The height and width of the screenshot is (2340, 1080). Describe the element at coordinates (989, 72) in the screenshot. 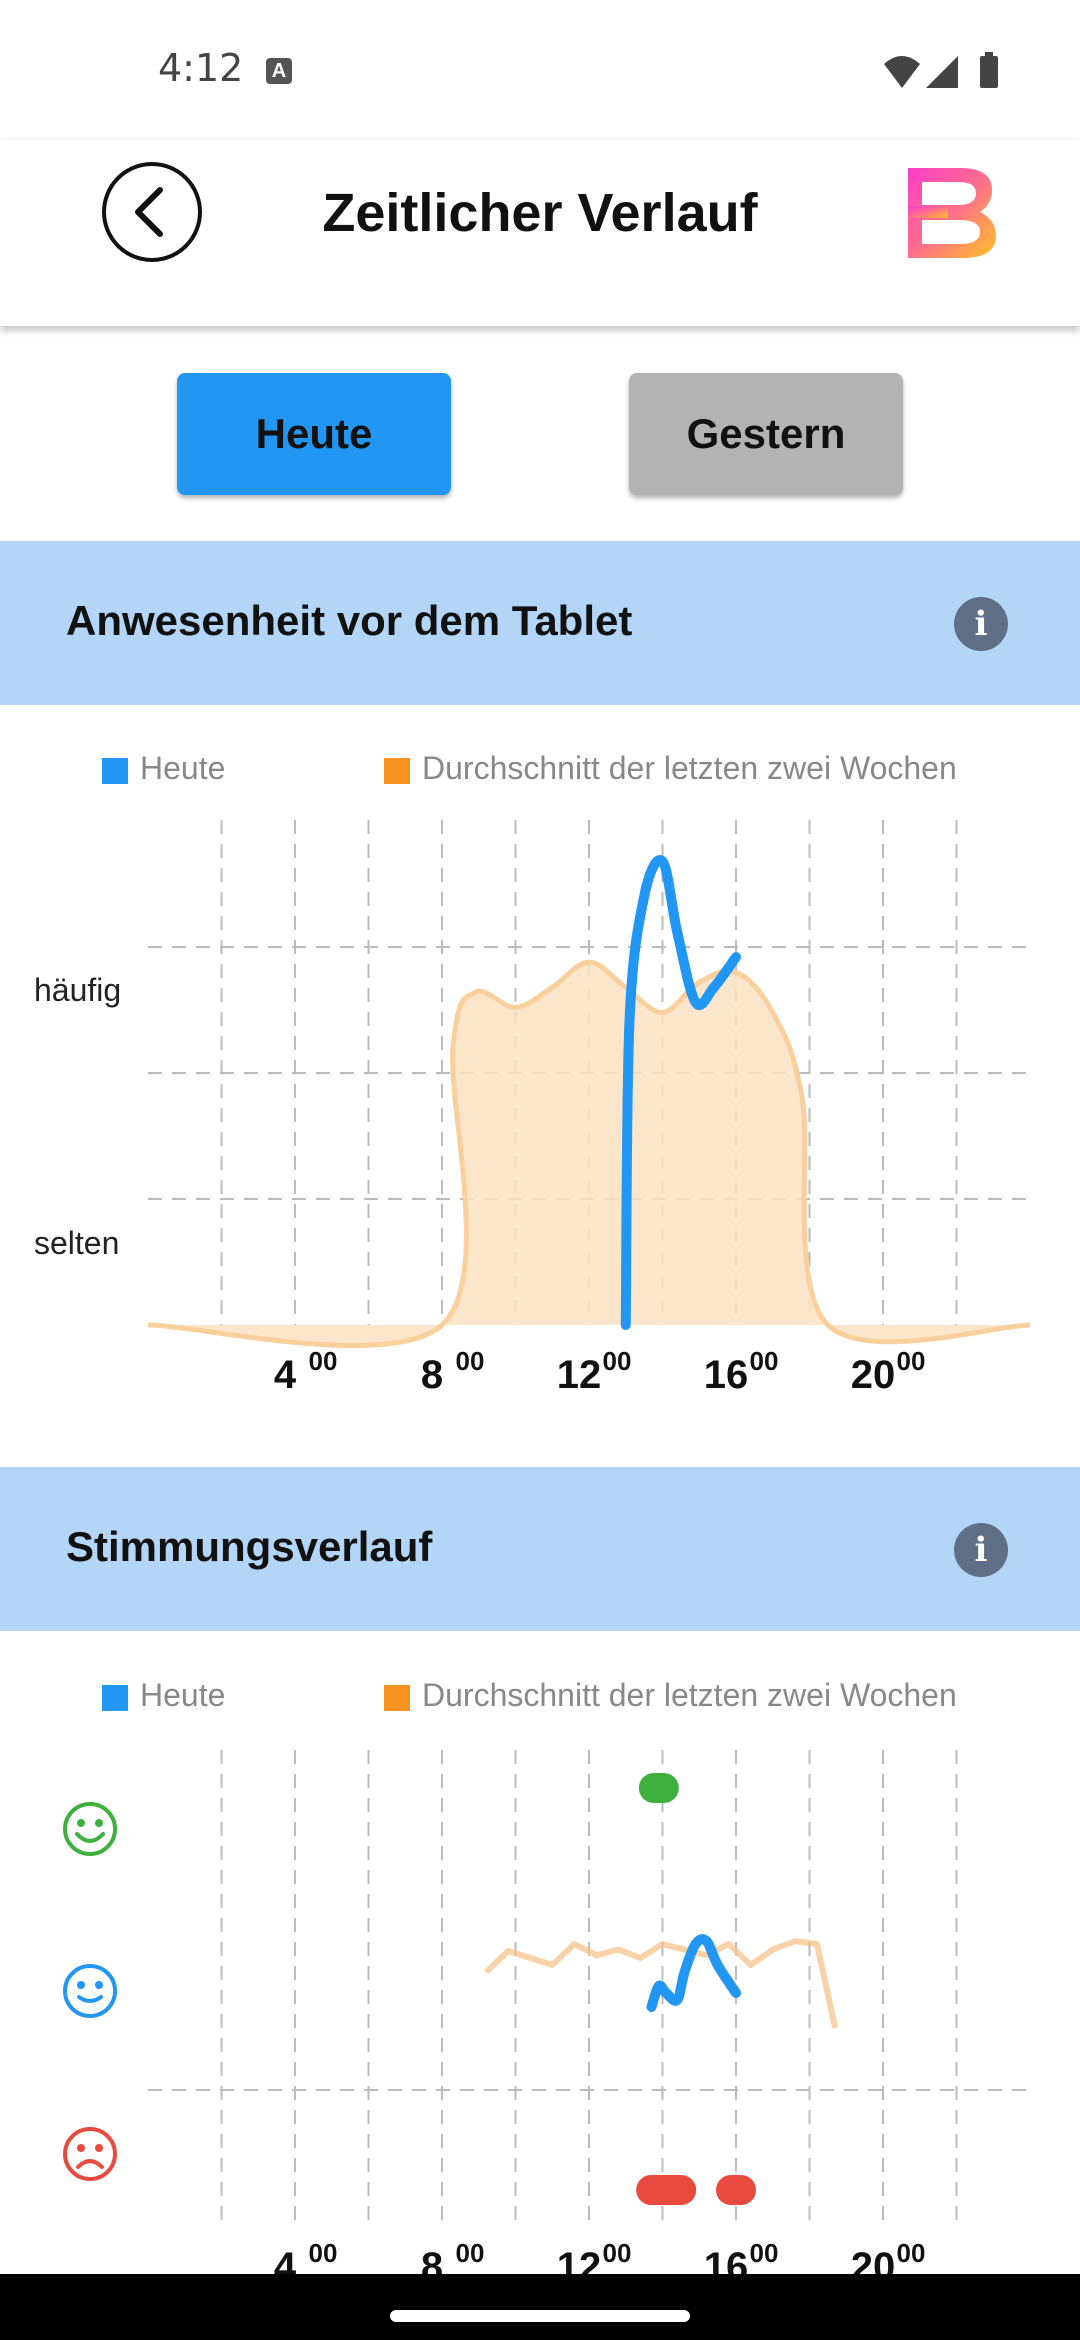

I see `battery-icon` at that location.